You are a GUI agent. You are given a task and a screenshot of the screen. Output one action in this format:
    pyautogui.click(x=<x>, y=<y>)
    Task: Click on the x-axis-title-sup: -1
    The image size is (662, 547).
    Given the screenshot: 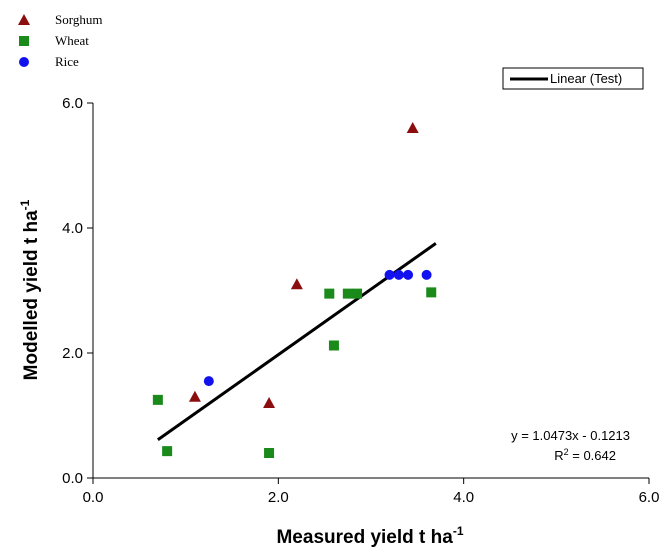 What is the action you would take?
    pyautogui.click(x=458, y=531)
    